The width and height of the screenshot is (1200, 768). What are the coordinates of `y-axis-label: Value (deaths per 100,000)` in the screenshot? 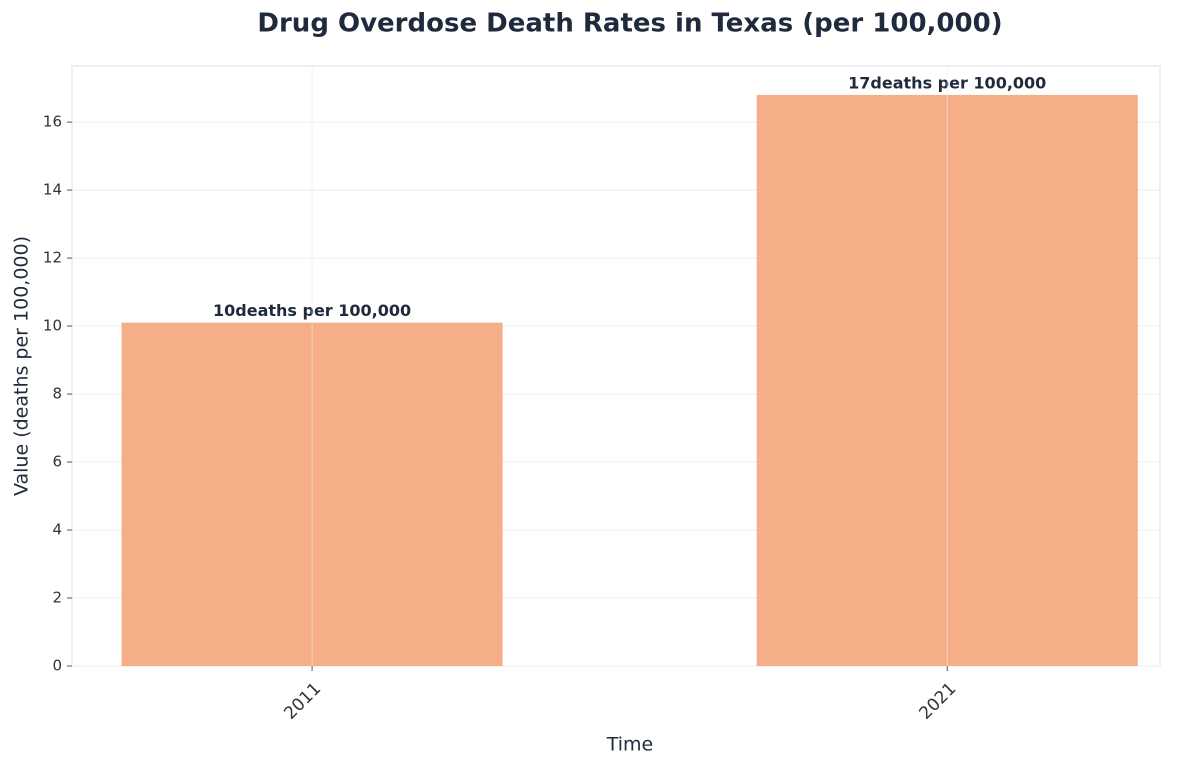 It's located at (22, 366).